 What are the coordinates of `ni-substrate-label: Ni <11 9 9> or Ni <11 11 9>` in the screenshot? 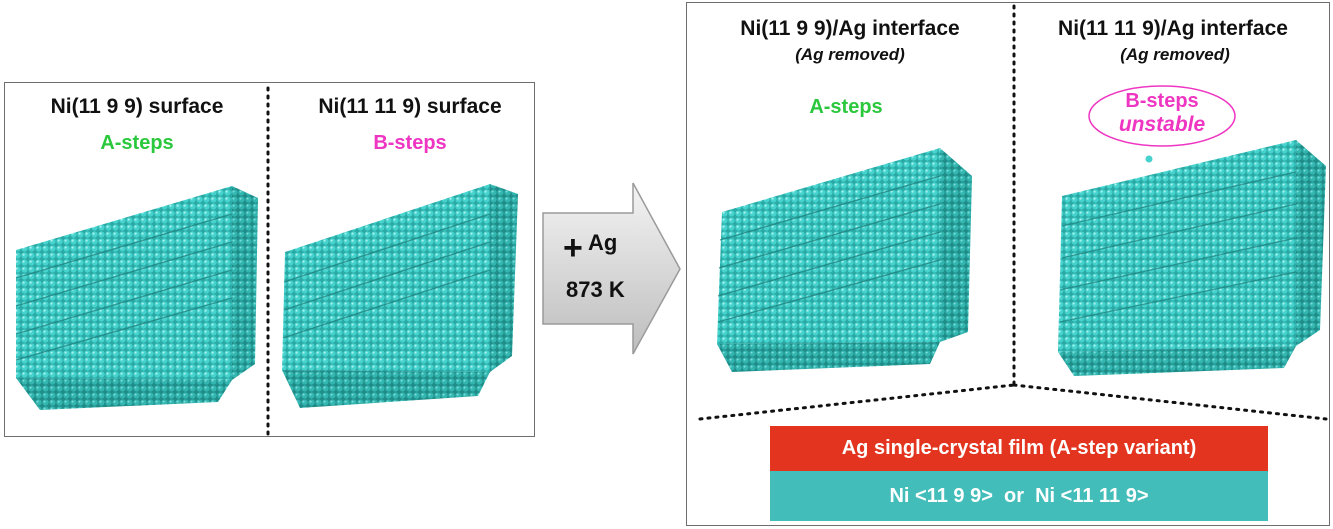 It's located at (1019, 495).